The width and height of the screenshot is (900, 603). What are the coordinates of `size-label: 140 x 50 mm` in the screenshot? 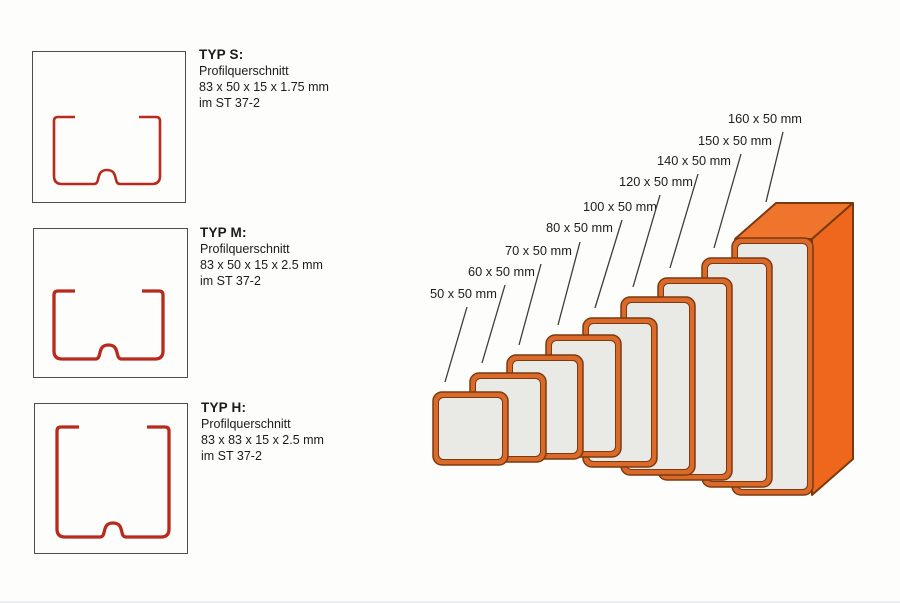 It's located at (694, 160).